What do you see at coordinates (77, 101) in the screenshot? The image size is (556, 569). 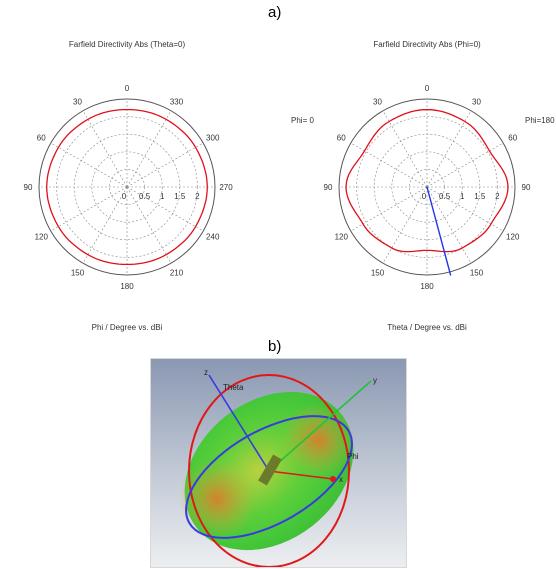 I see `chart-1-angle-tick: 30` at bounding box center [77, 101].